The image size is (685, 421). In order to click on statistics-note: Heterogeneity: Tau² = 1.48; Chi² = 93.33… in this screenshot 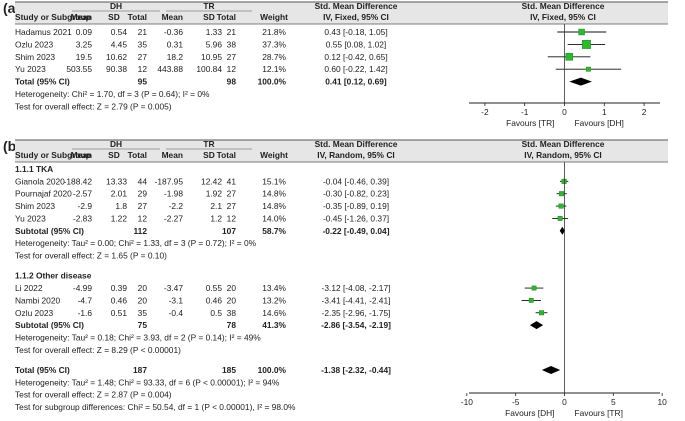, I will do `click(147, 382)`.